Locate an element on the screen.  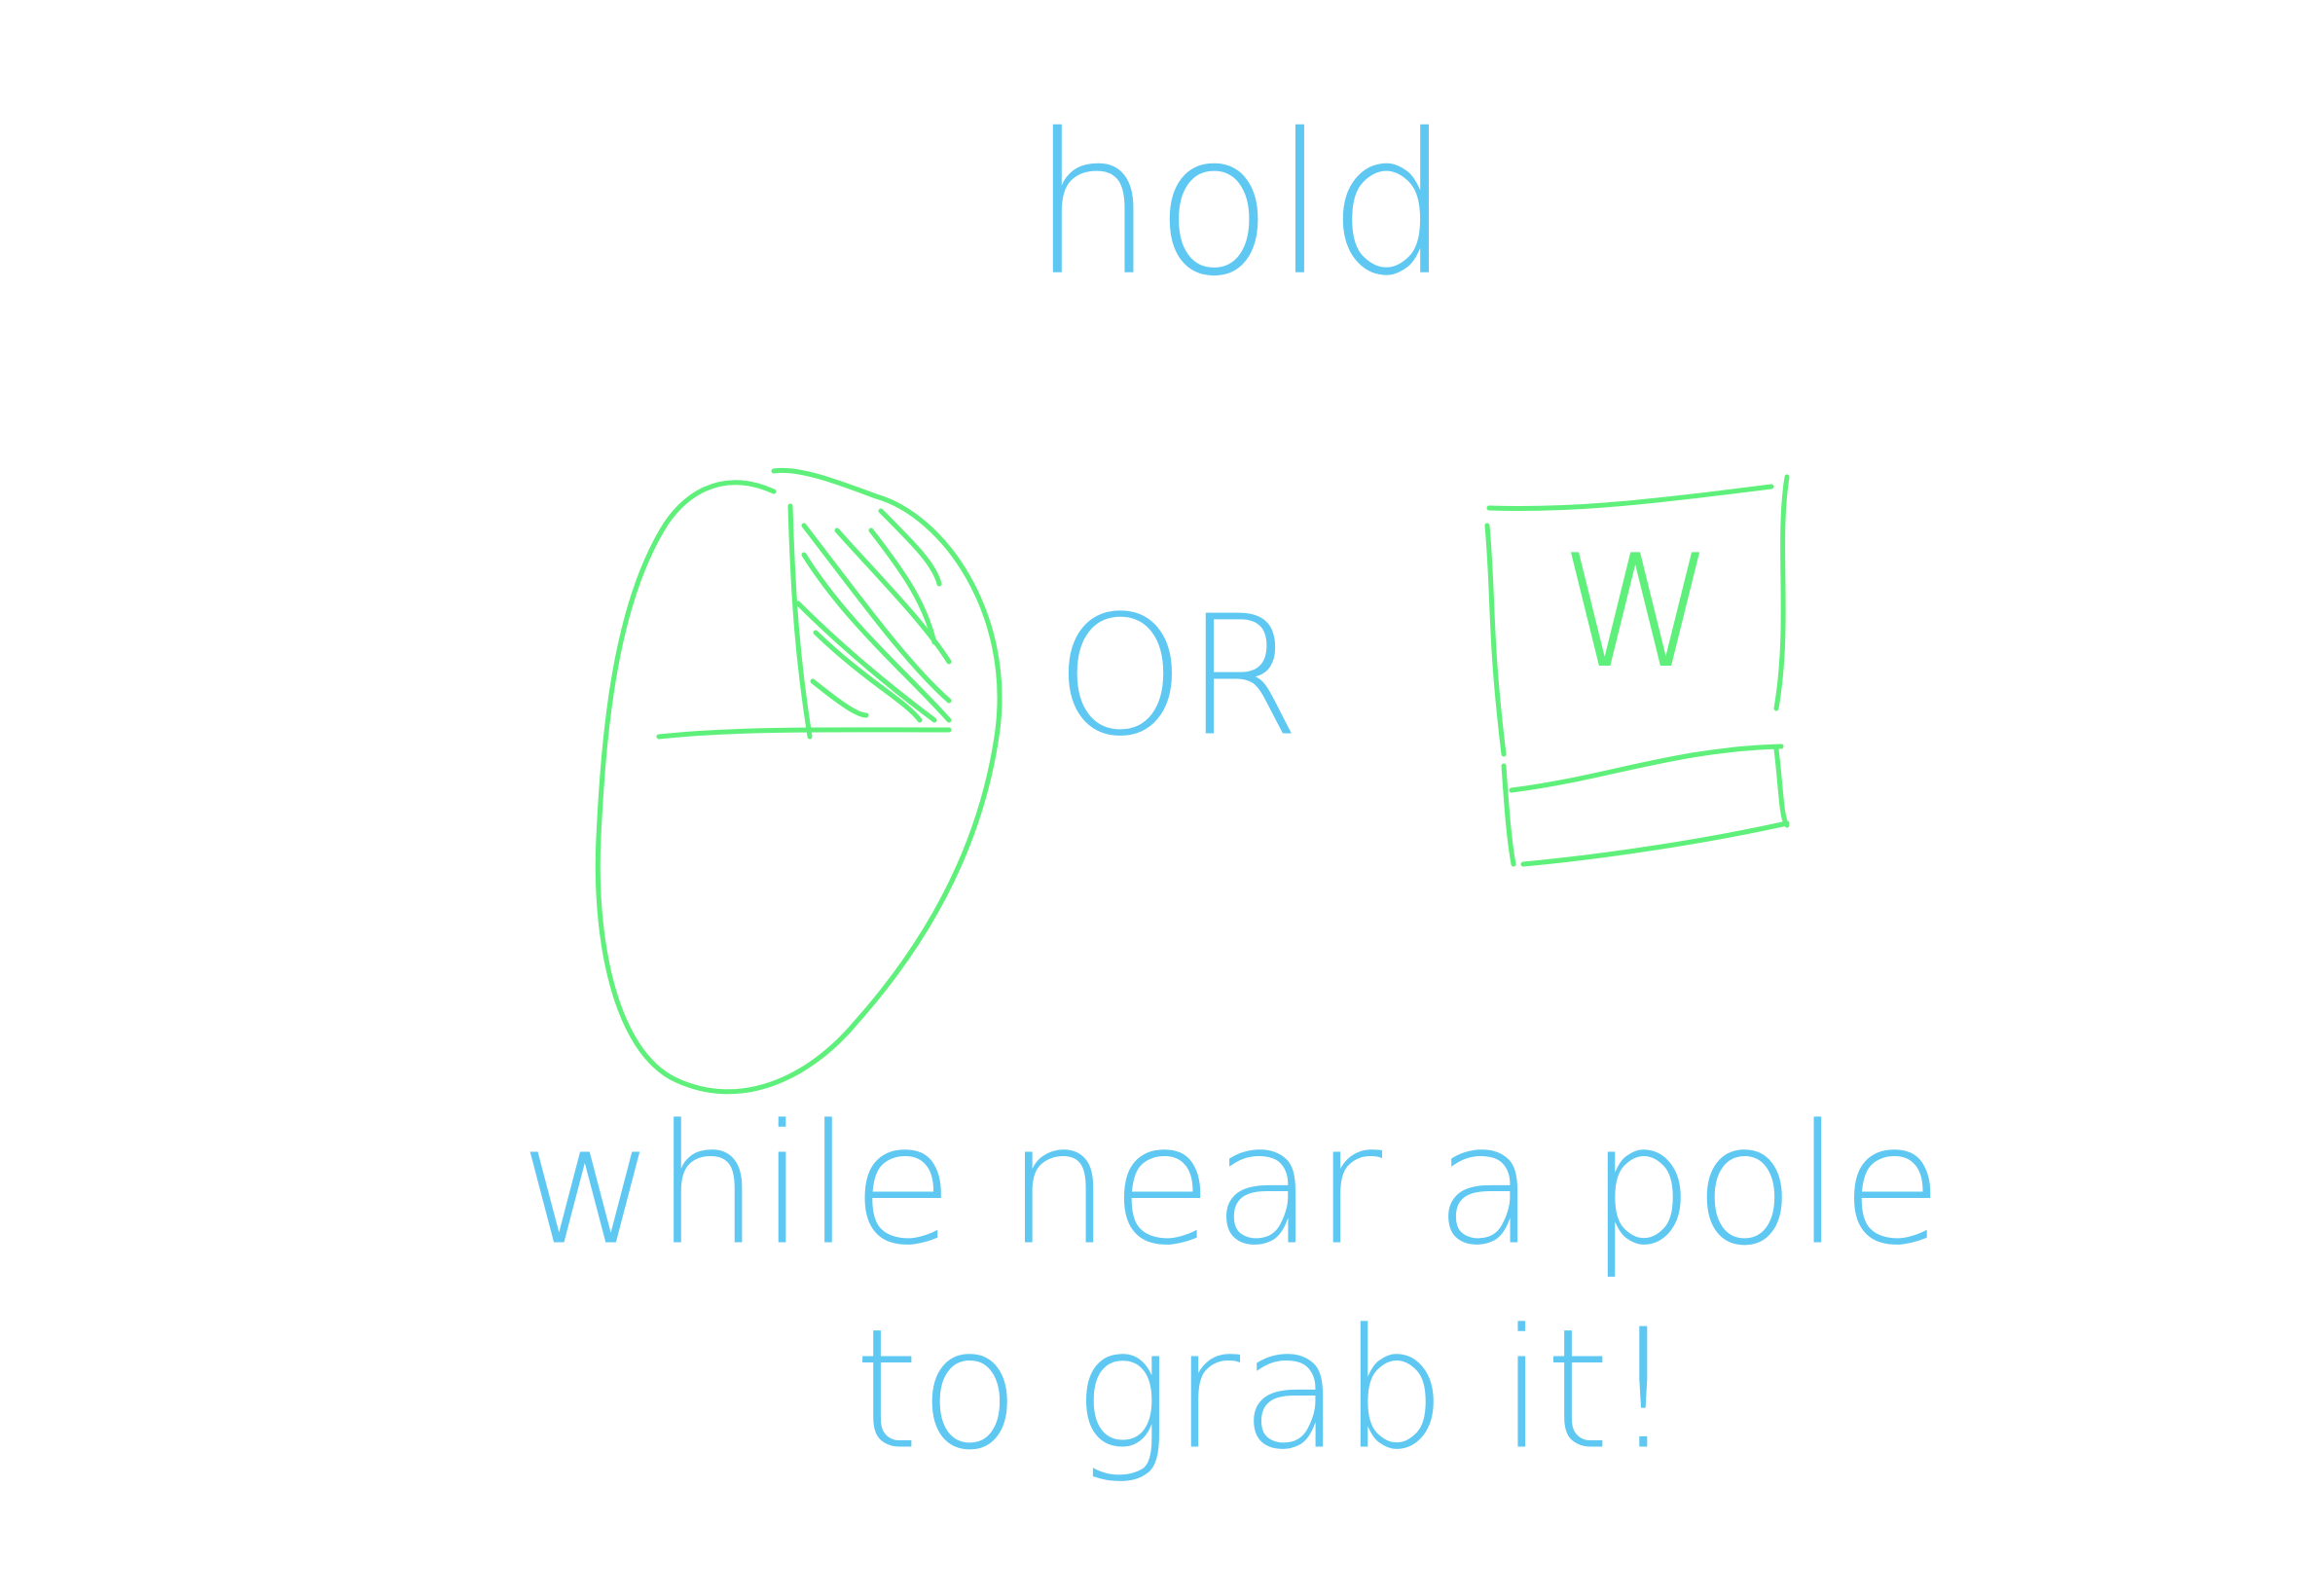
w-key-icon is located at coordinates (1637, 670).